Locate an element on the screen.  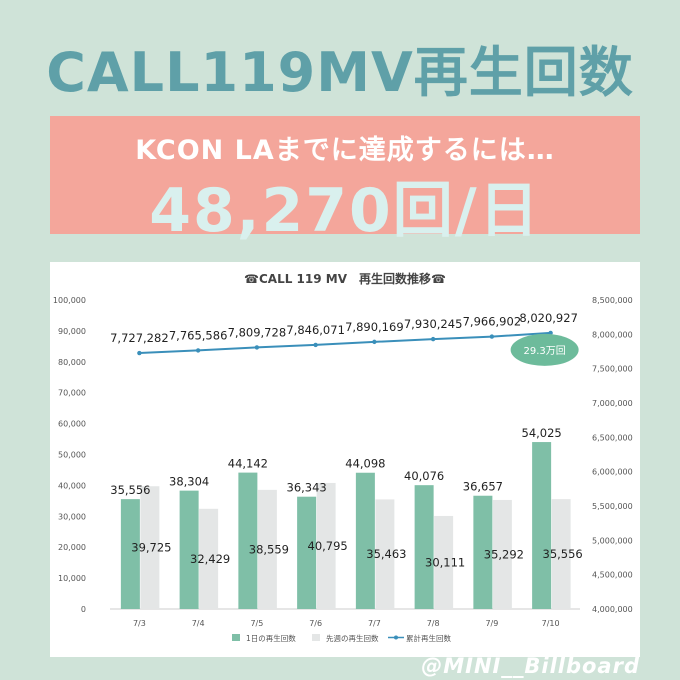
bar-daily-label: 38,304 is located at coordinates (189, 482).